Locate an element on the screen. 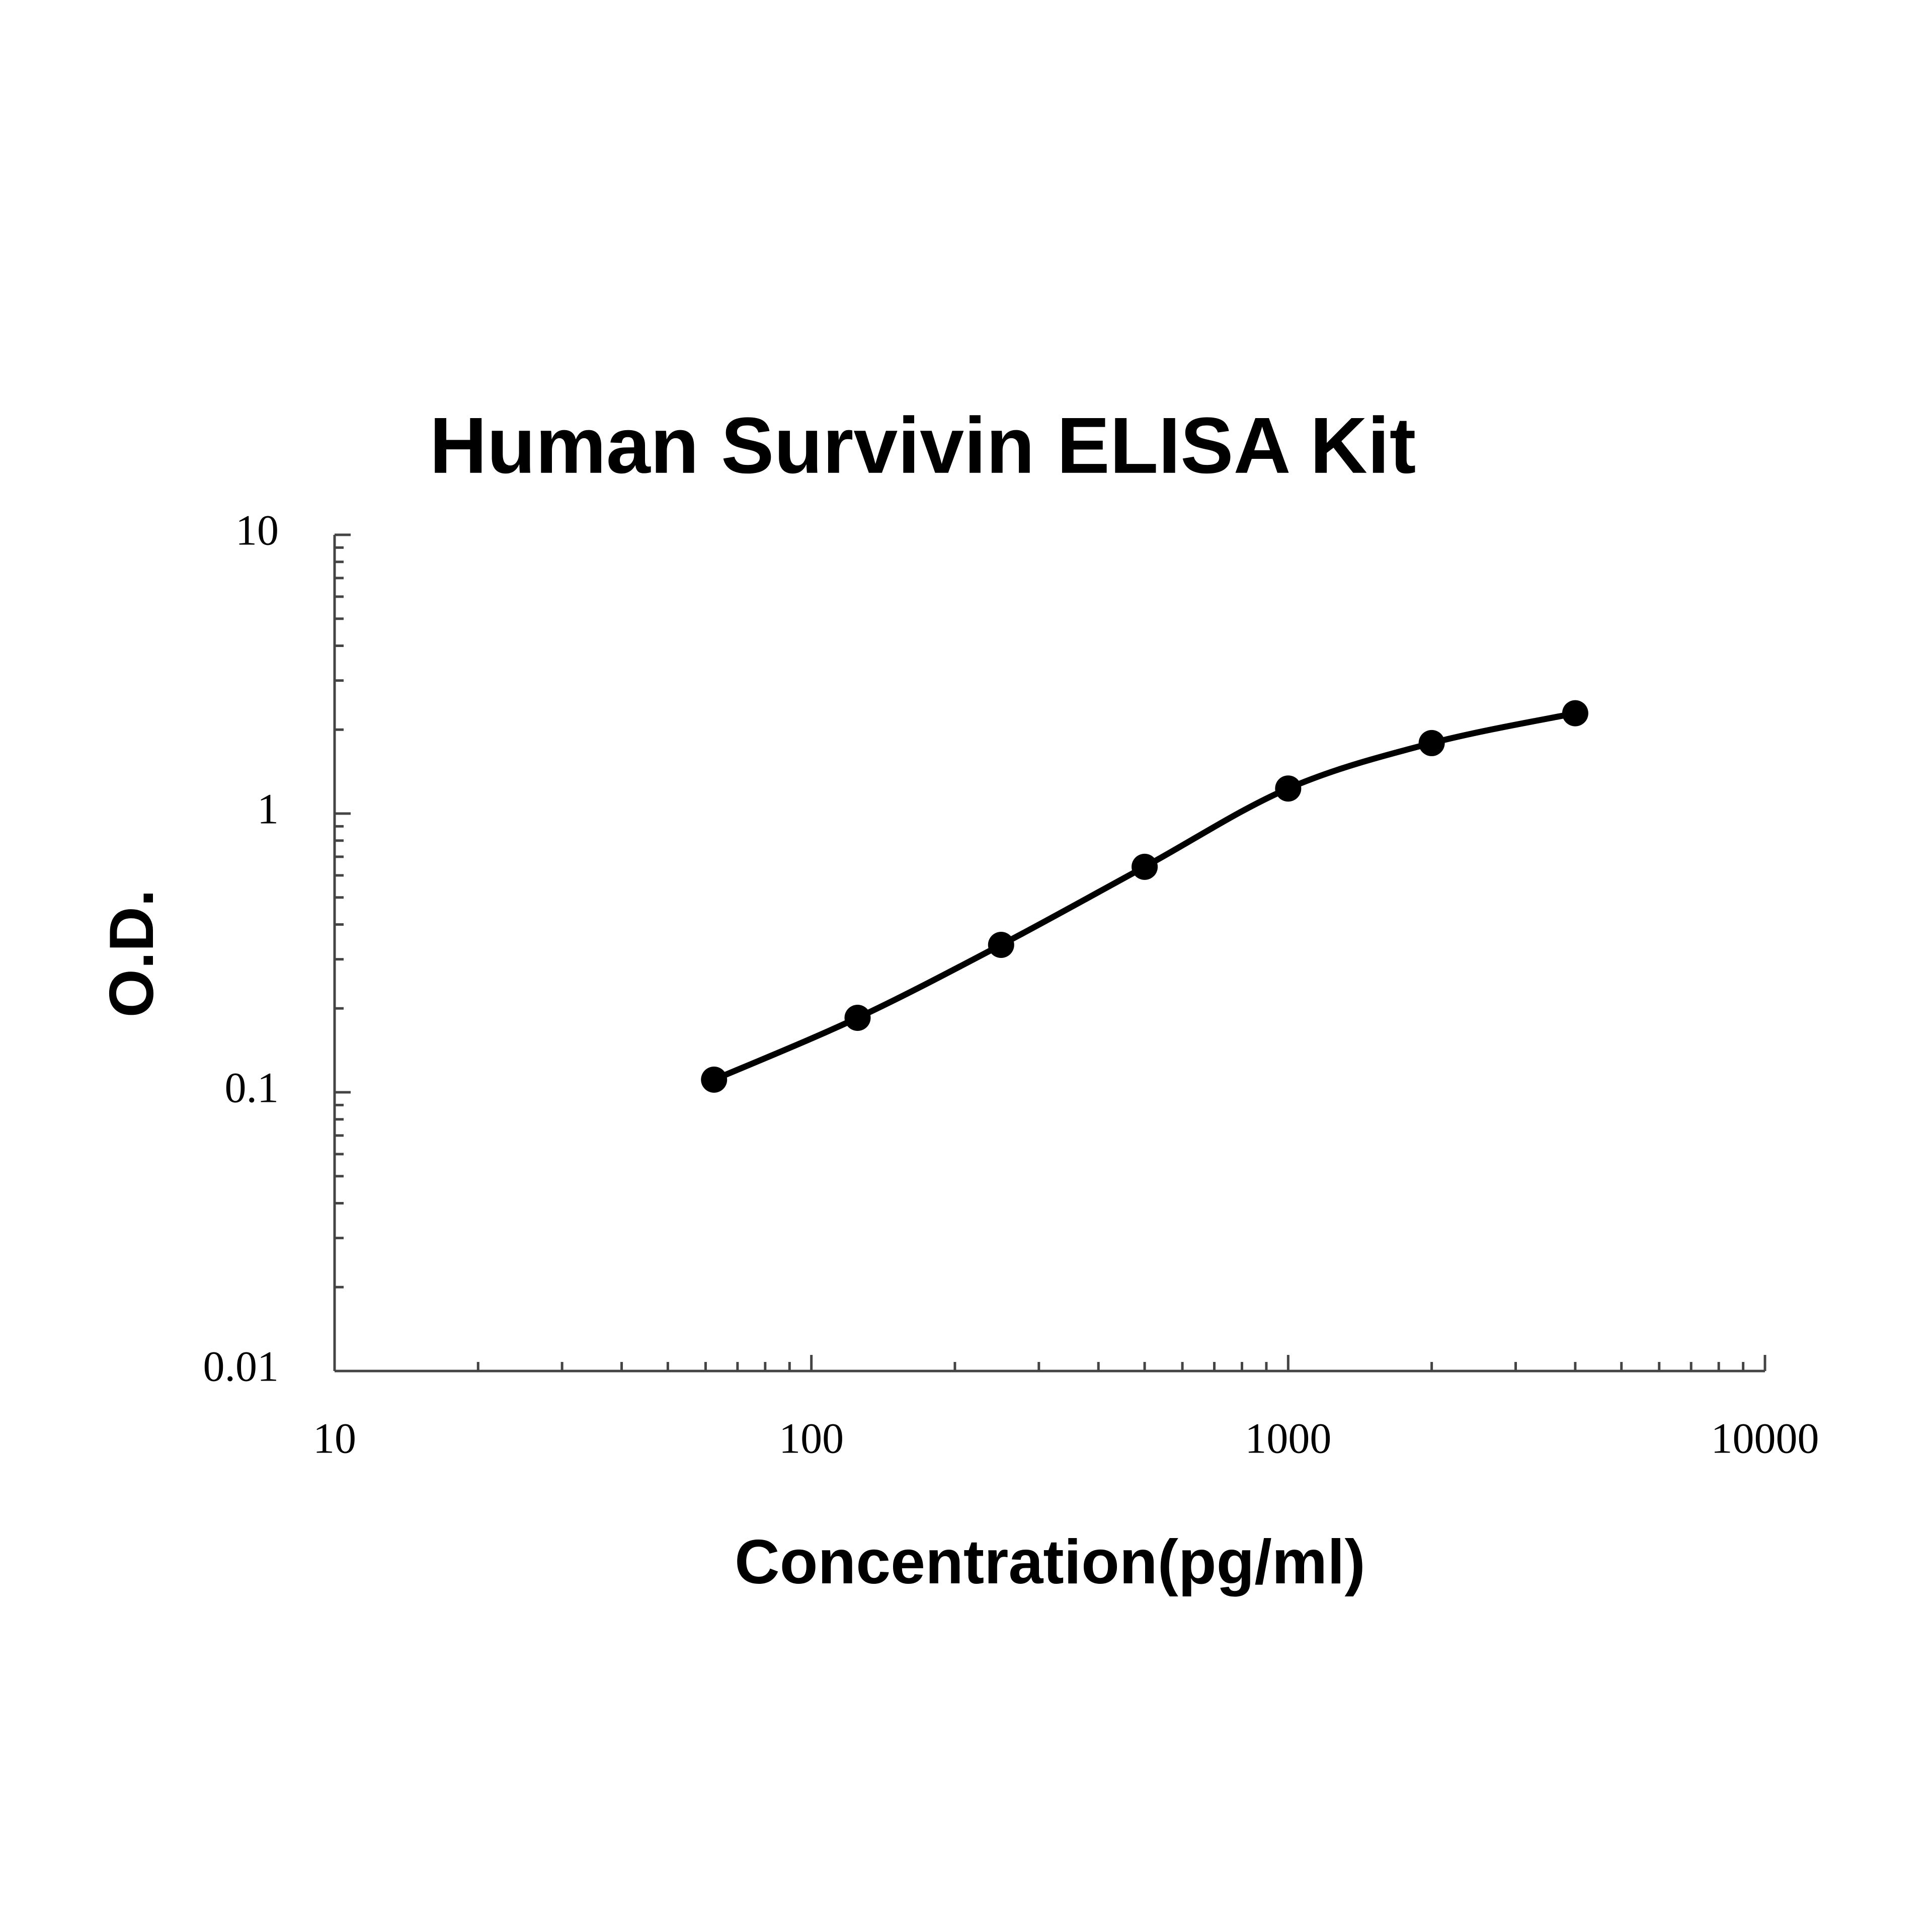 This screenshot has height=1932, width=1932. x-axis-label: Concentration(pg/ml) is located at coordinates (1050, 1562).